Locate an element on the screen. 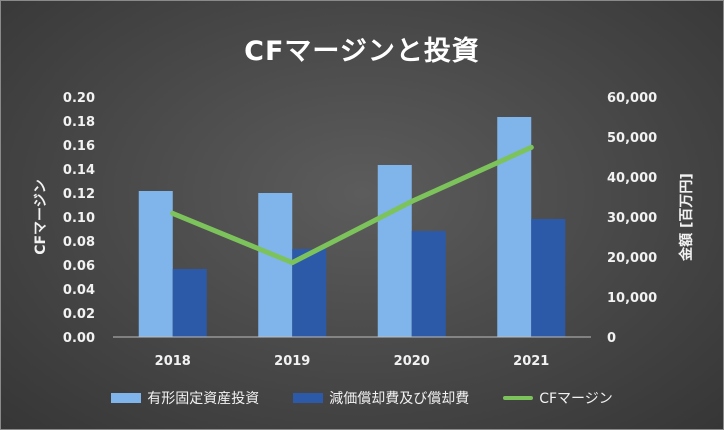 This screenshot has height=430, width=724. cf-margin-point-2021 is located at coordinates (531, 147).